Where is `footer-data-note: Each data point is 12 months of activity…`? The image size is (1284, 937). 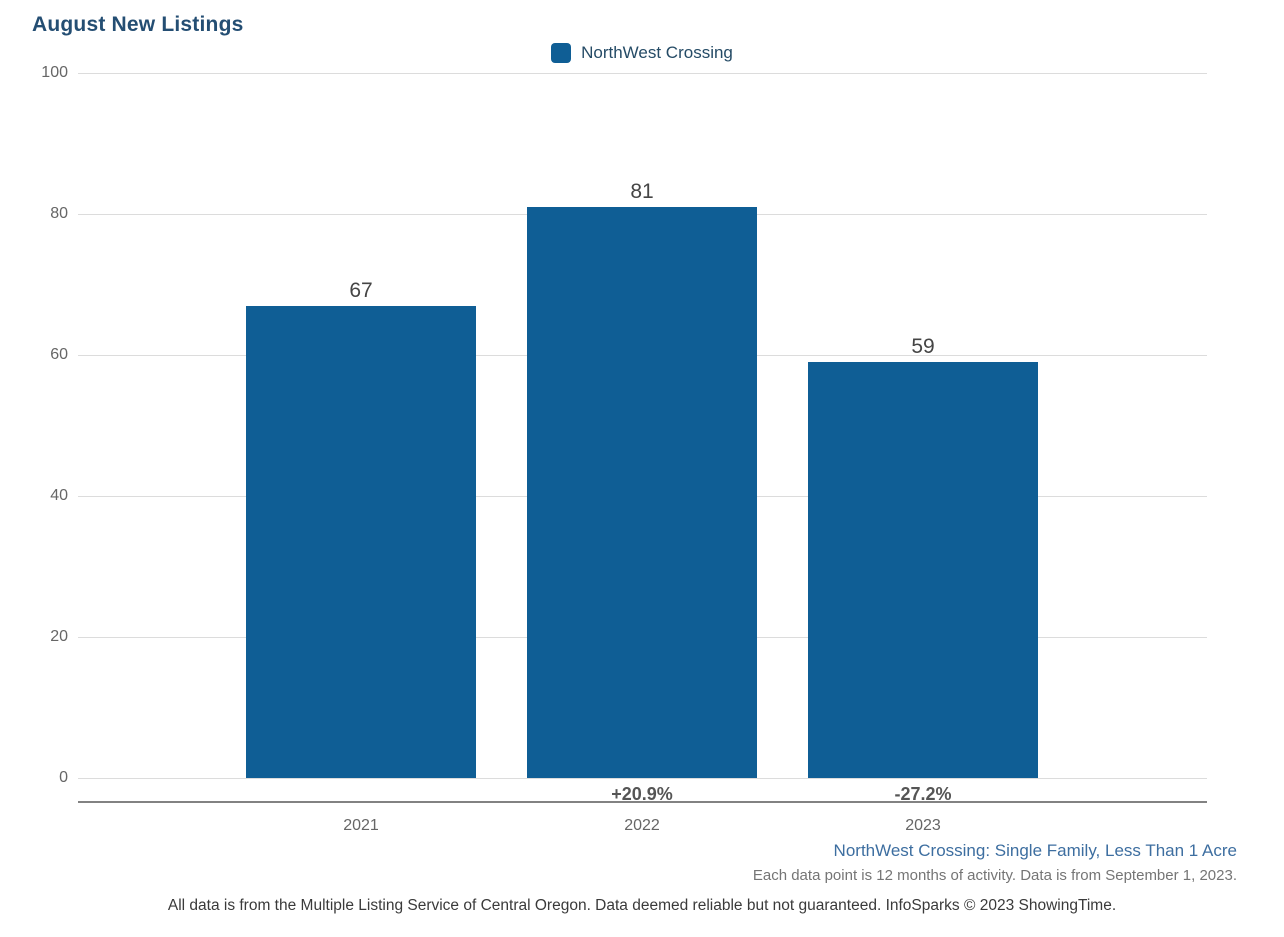
footer-data-note: Each data point is 12 months of activity… is located at coordinates (994, 875).